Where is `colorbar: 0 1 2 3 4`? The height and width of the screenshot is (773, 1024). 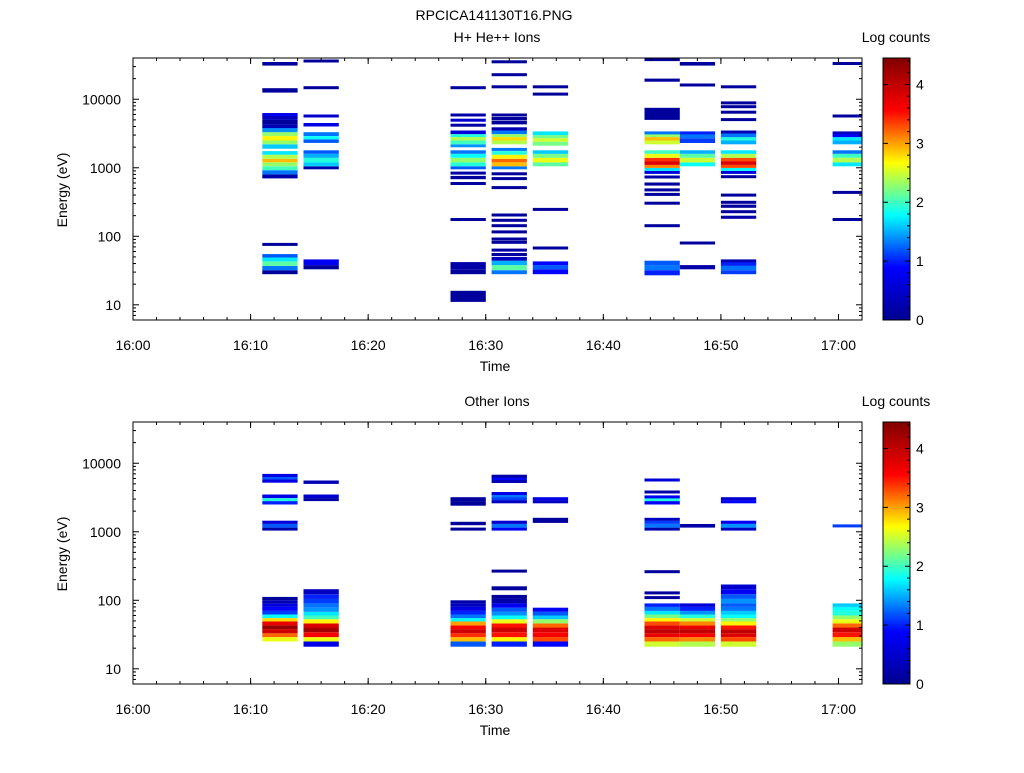
colorbar: 0 1 2 3 4 is located at coordinates (903, 192).